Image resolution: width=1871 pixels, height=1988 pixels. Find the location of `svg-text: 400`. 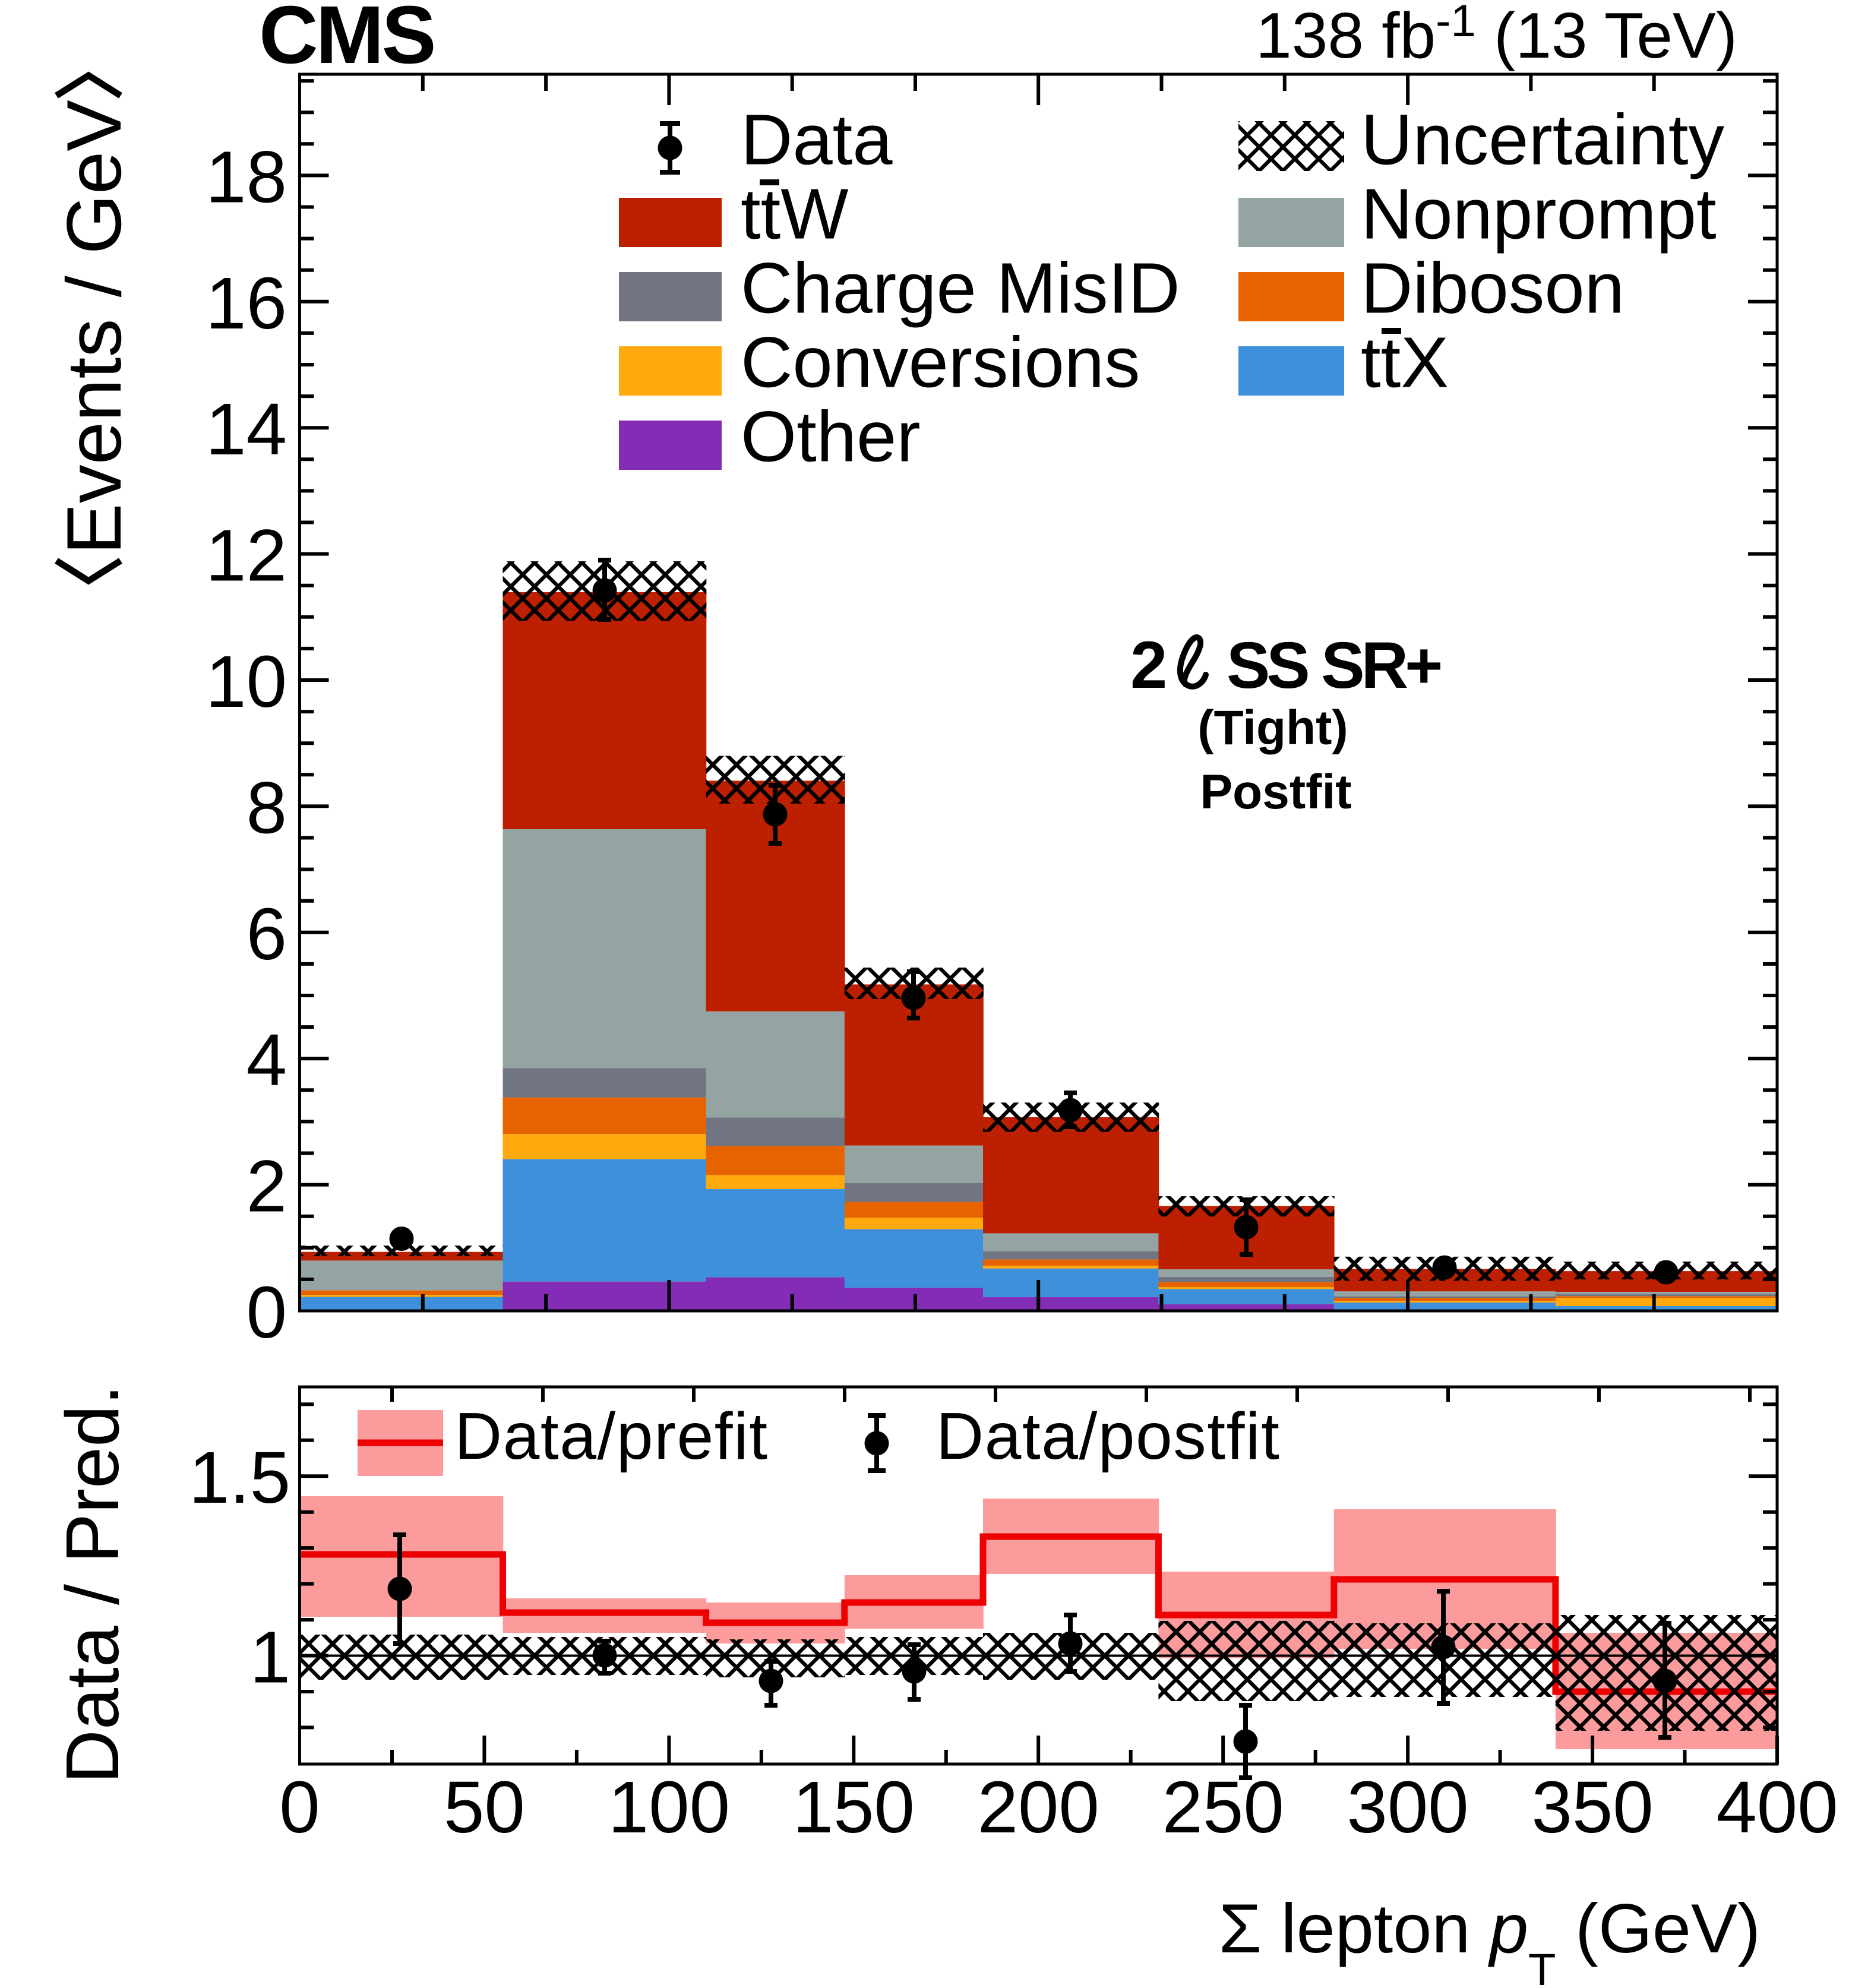

svg-text: 400 is located at coordinates (1777, 1807).